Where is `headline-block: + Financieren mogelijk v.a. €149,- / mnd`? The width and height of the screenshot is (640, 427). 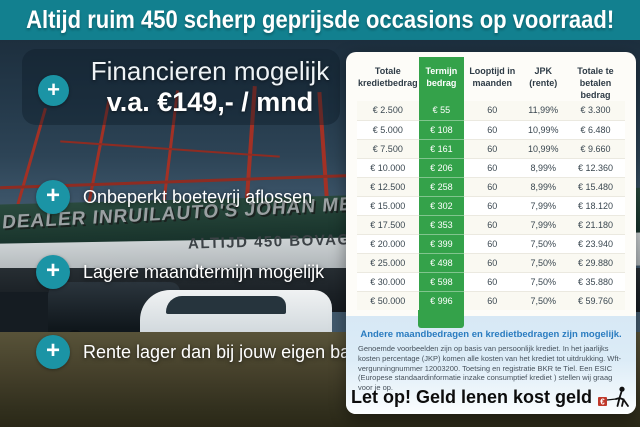
headline-block: + Financieren mogelijk v.a. €149,- / mnd is located at coordinates (181, 87).